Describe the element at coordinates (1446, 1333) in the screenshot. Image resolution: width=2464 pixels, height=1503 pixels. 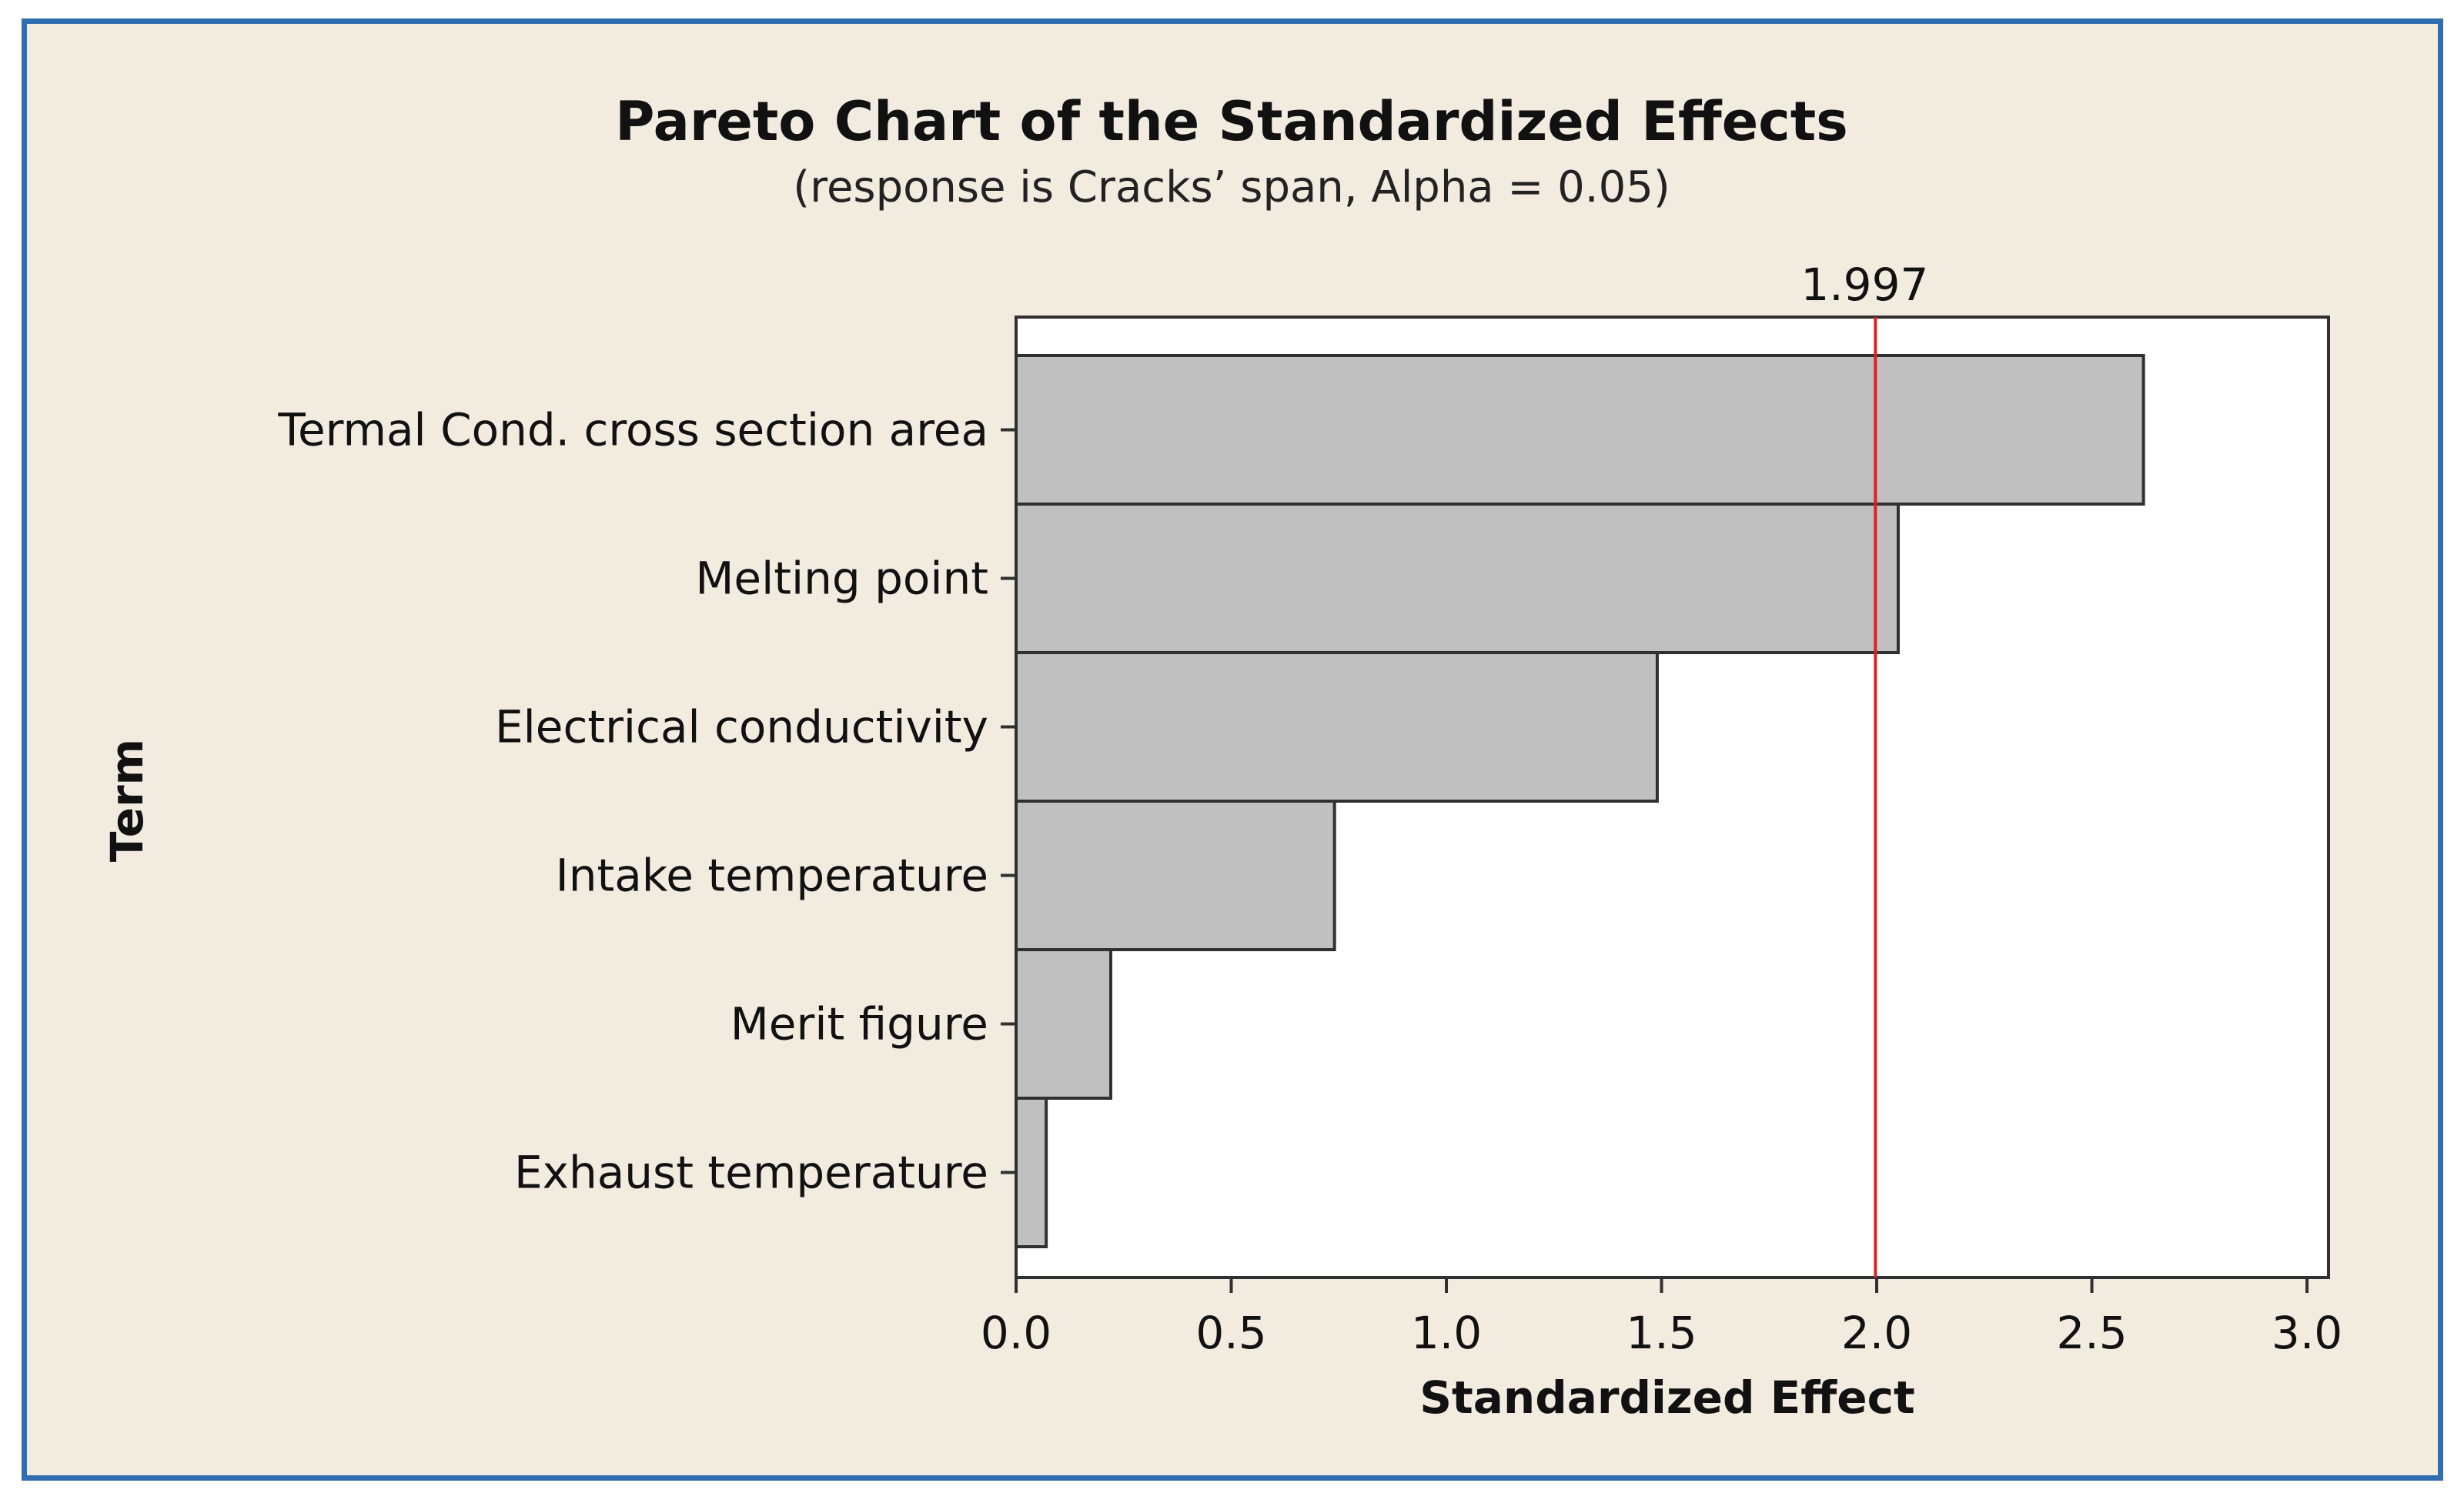
I see `x-tick-label: 1.0` at that location.